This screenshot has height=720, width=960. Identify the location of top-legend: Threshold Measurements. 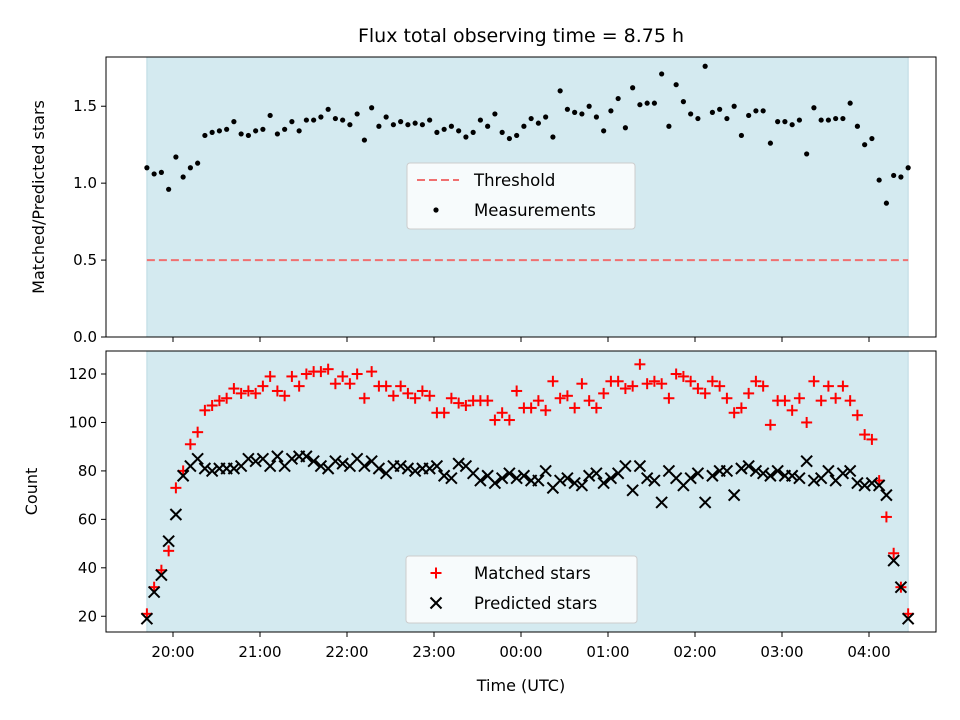
(521, 196).